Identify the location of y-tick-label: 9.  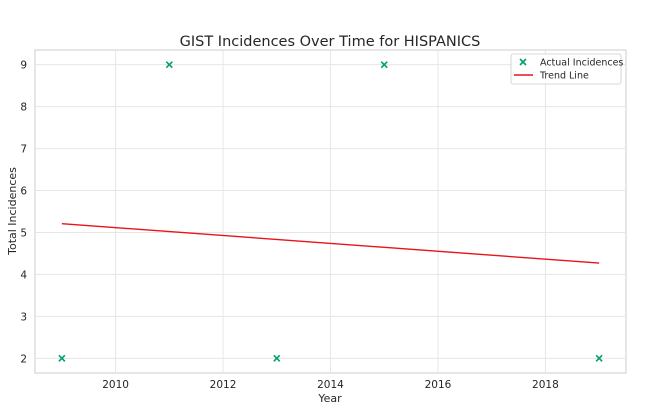
(23, 66).